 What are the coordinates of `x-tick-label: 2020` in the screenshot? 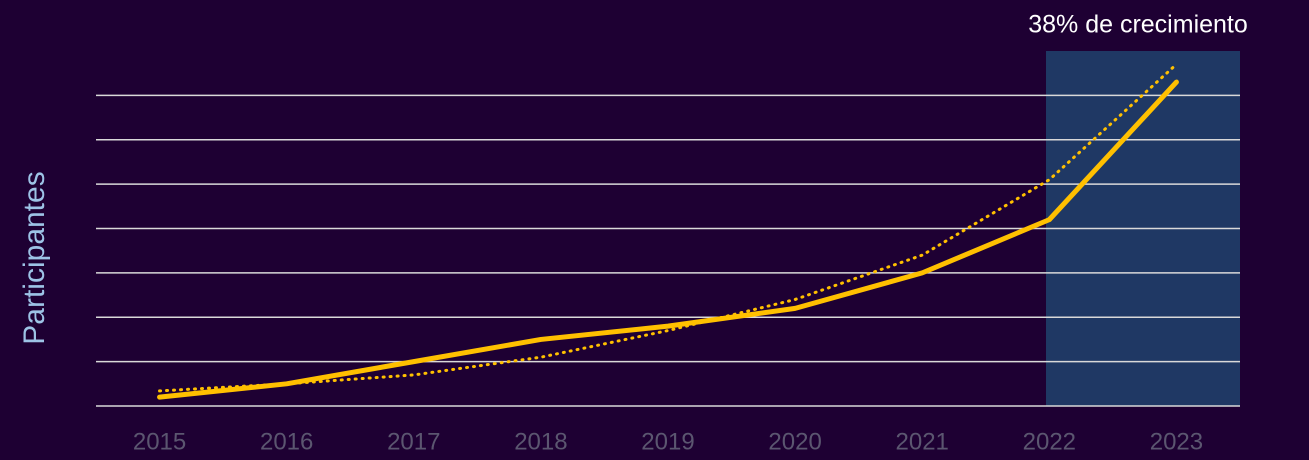 It's located at (794, 441).